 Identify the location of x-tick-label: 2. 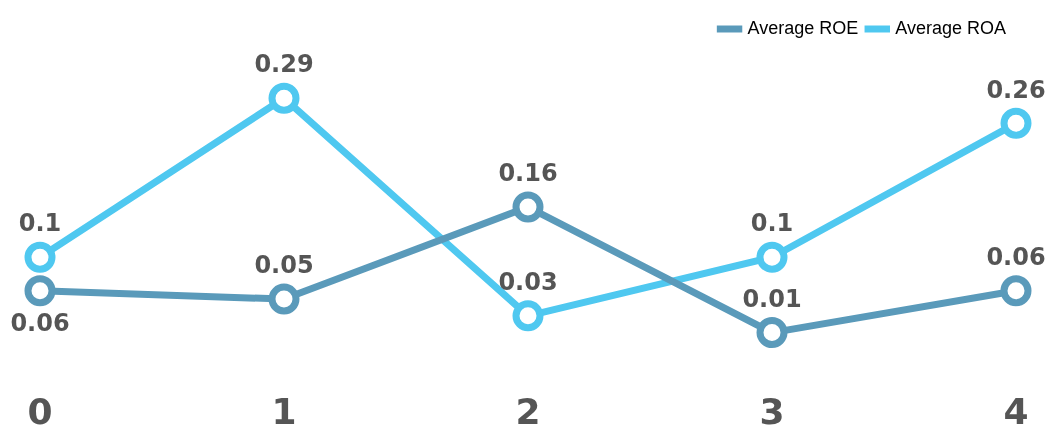
(528, 411).